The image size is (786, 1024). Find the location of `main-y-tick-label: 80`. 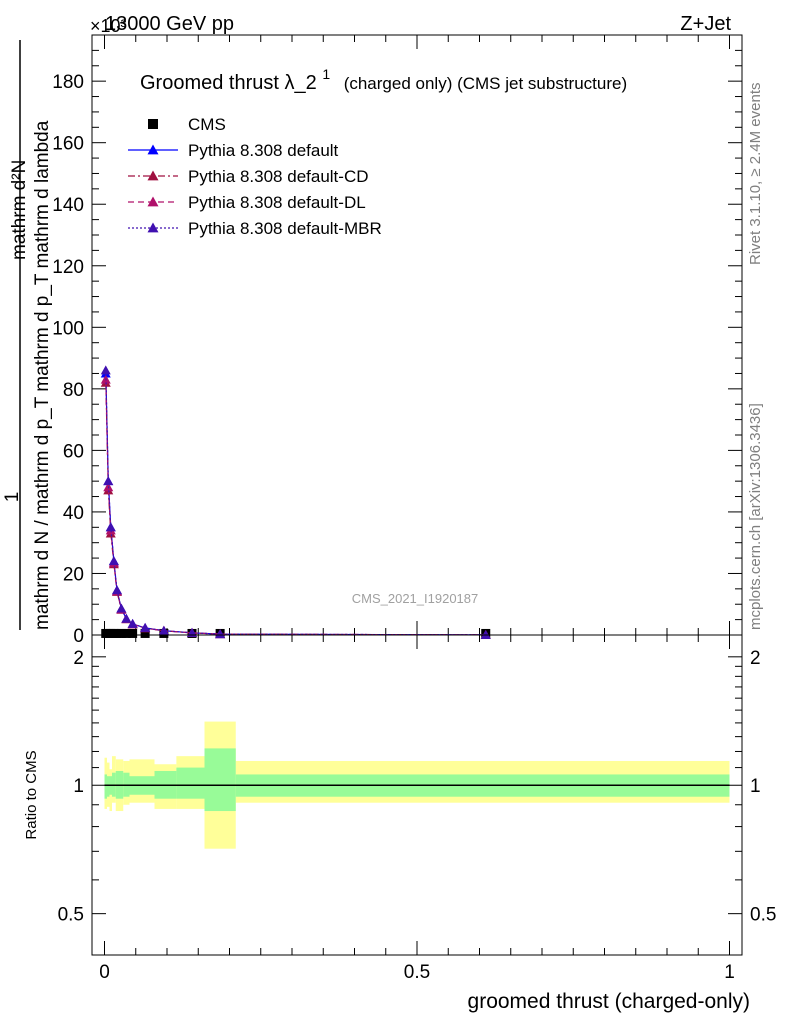

main-y-tick-label: 80 is located at coordinates (73, 390).